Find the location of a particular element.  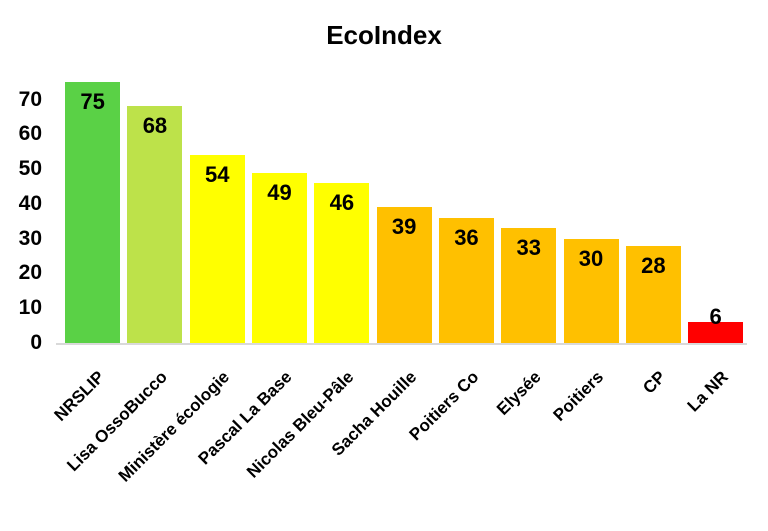

bar-sacha-houille is located at coordinates (404, 275).